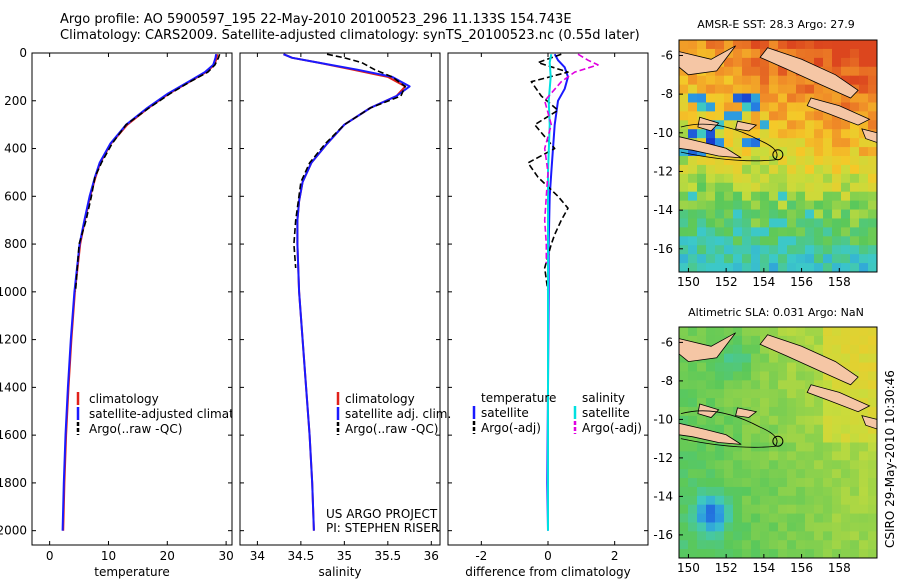 This screenshot has width=900, height=580. I want to click on credit-line-2: PI: STEPHEN RISER, so click(382, 528).